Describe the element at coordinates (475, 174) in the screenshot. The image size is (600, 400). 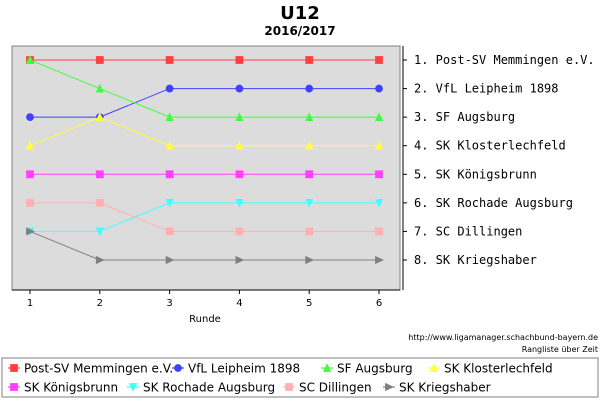
I see `rank-label: 5. SK Königsbrunn` at that location.